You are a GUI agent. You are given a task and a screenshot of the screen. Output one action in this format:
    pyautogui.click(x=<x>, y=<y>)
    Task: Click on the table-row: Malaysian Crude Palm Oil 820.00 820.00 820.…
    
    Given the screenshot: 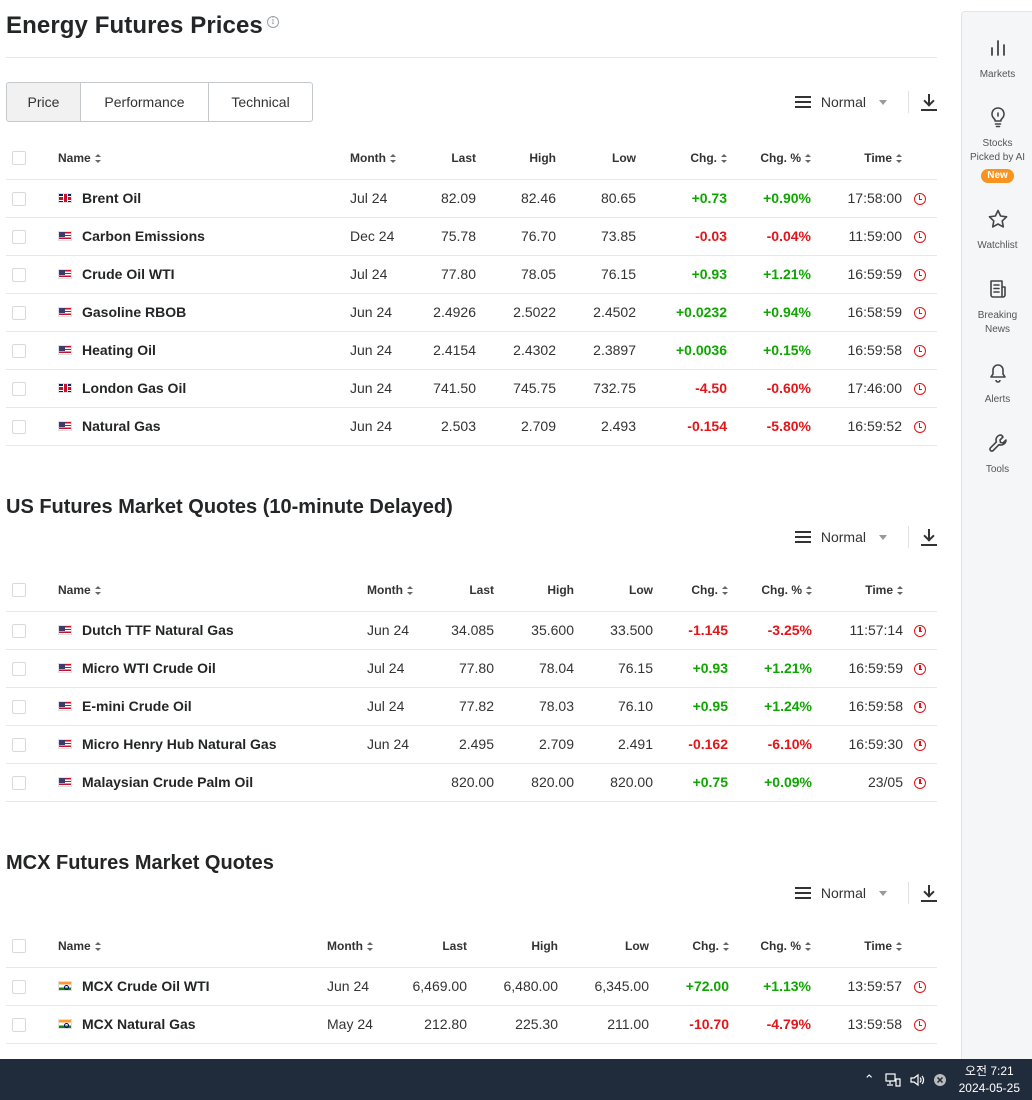 What is the action you would take?
    pyautogui.click(x=471, y=782)
    